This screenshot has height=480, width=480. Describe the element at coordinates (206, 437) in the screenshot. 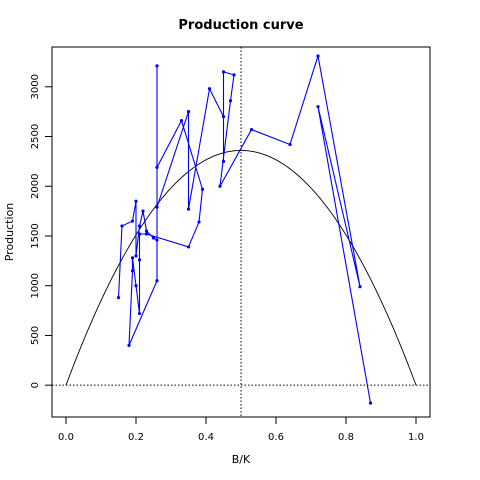

I see `x-tick-label: 0.4` at that location.